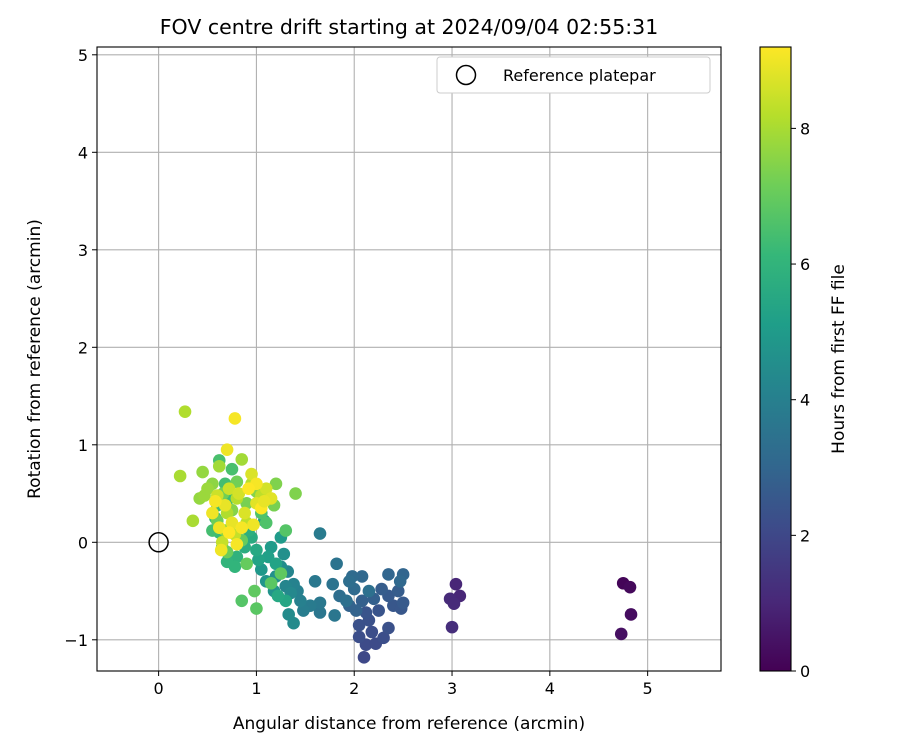 Image resolution: width=900 pixels, height=750 pixels. Describe the element at coordinates (354, 688) in the screenshot. I see `x-tick-label: 2` at that location.